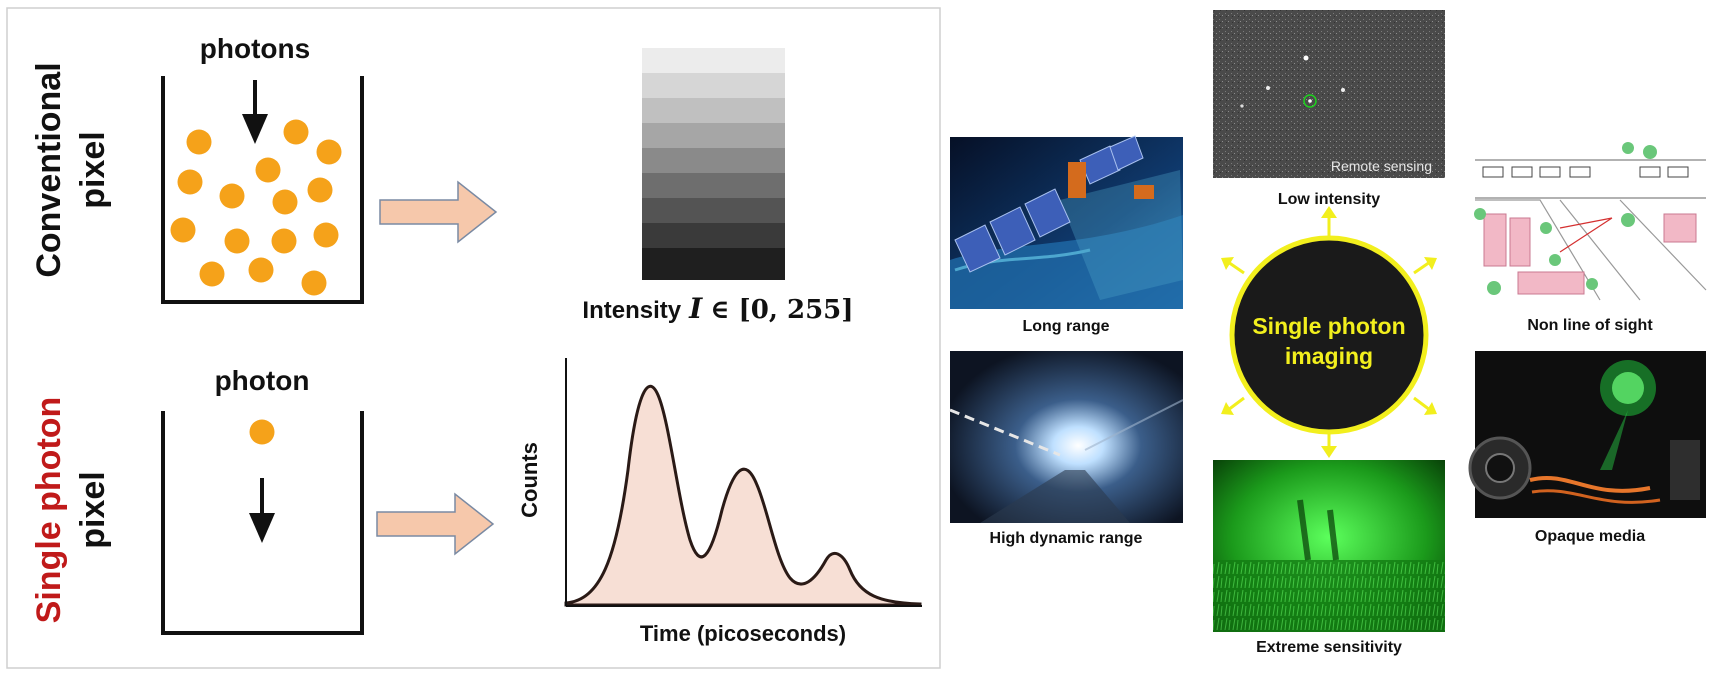  I want to click on timing-histogram: Counts Time (picoseconds), so click(719, 502).